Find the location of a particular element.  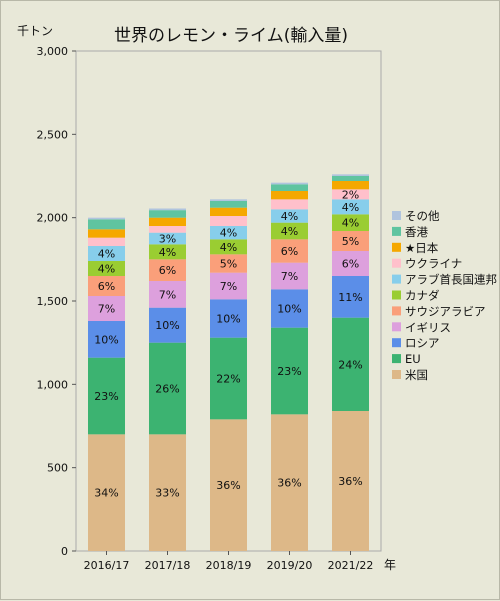

legend-label: サウジアラビア is located at coordinates (445, 311).